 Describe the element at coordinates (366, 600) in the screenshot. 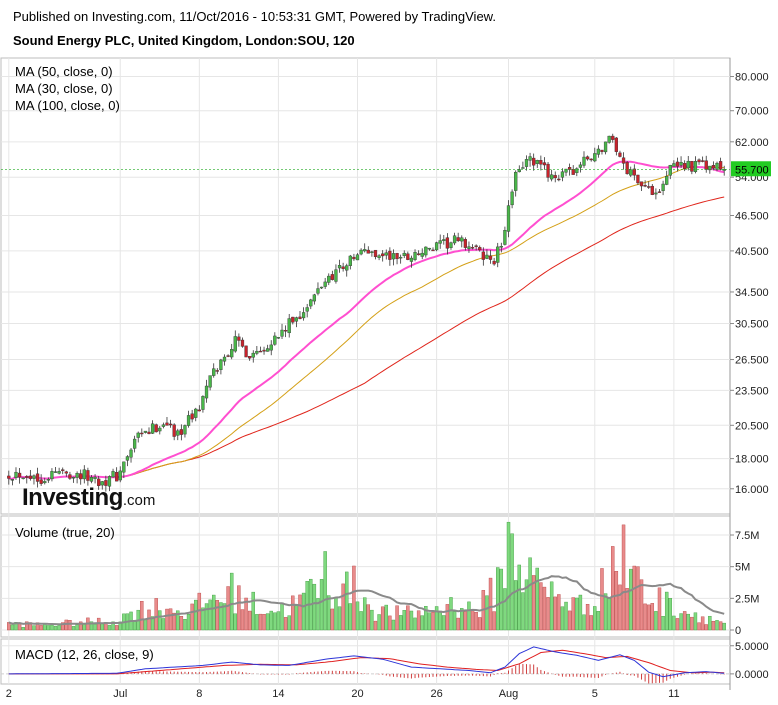

I see `volume-ma-line` at that location.